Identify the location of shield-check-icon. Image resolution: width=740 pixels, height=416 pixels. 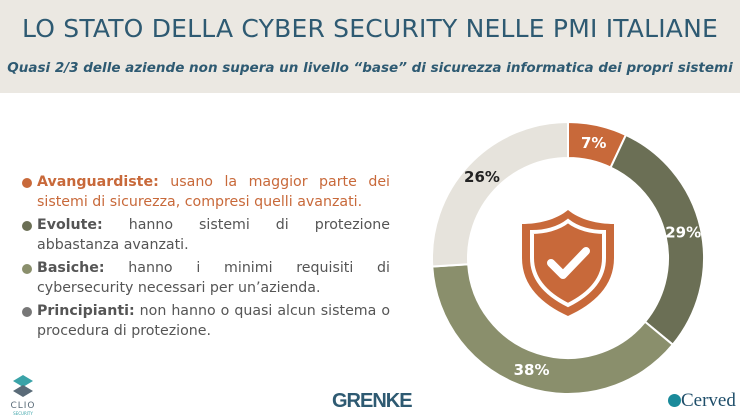
(568, 263).